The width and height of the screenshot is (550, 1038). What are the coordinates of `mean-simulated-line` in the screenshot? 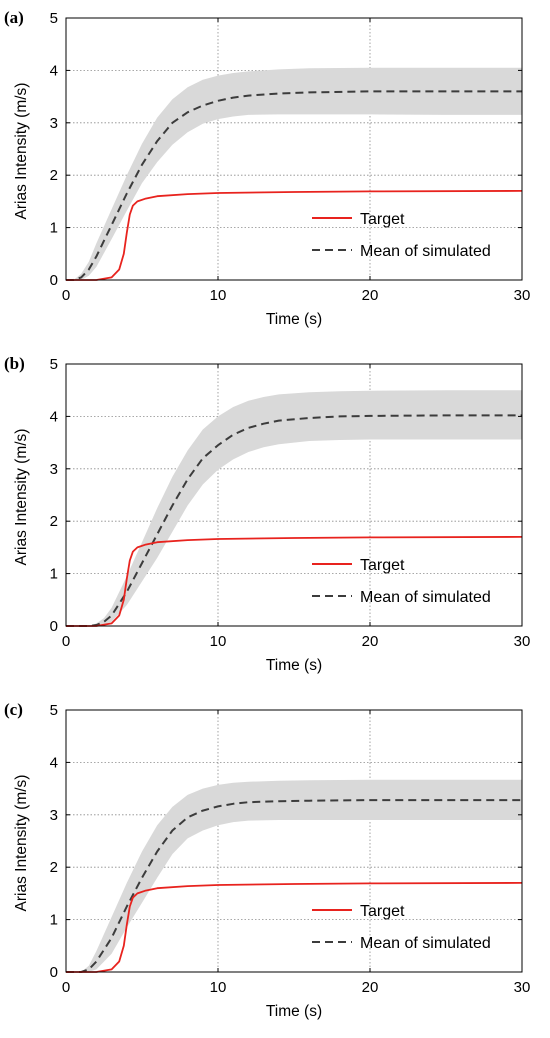 It's located at (294, 886).